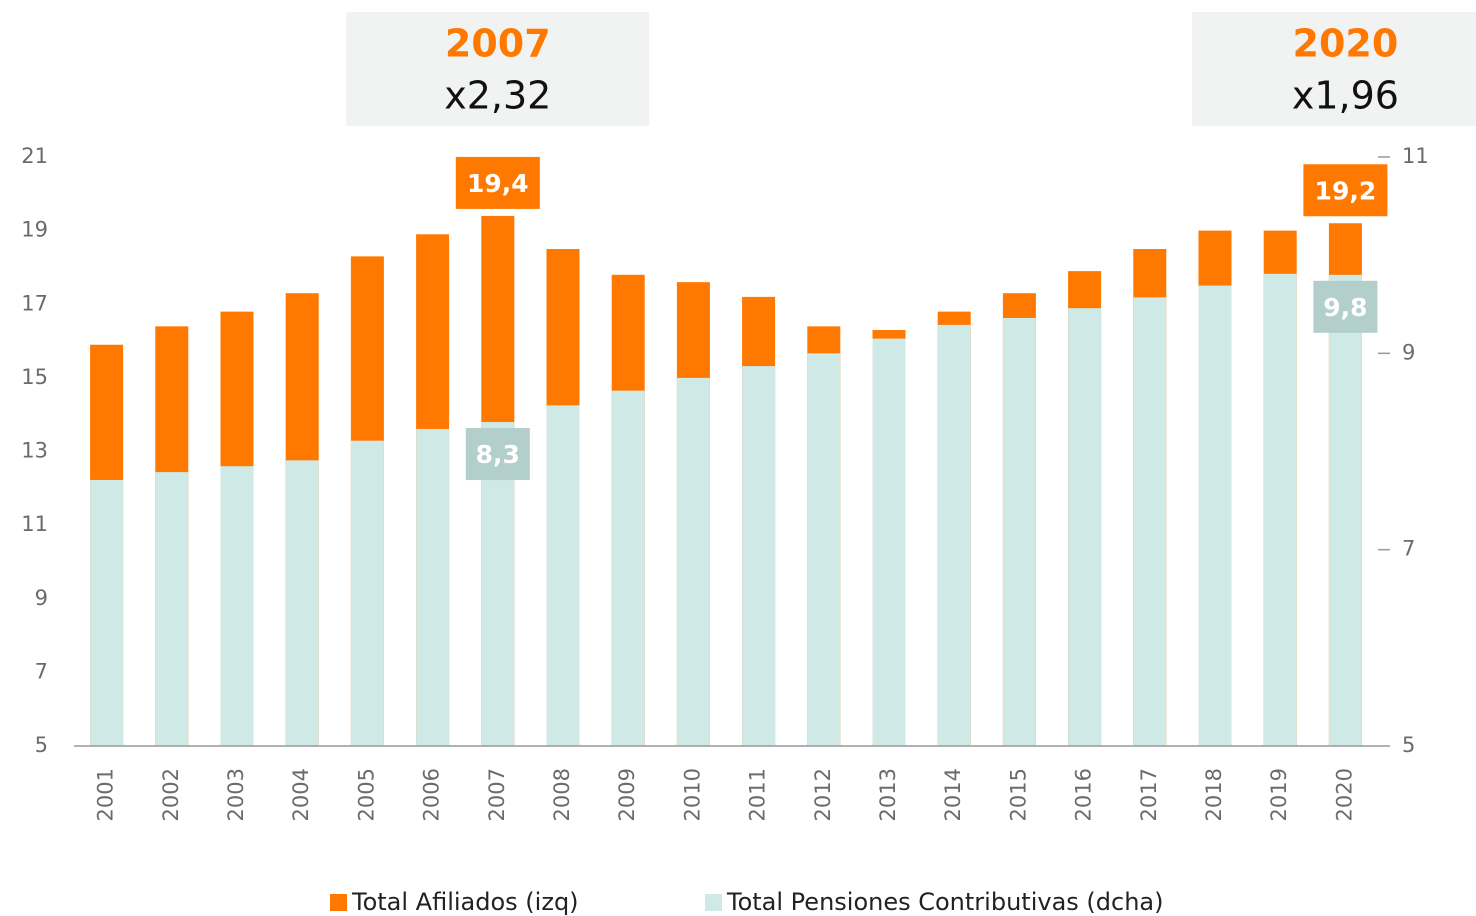 This screenshot has height=916, width=1476. I want to click on x-tick-label: 2009, so click(627, 794).